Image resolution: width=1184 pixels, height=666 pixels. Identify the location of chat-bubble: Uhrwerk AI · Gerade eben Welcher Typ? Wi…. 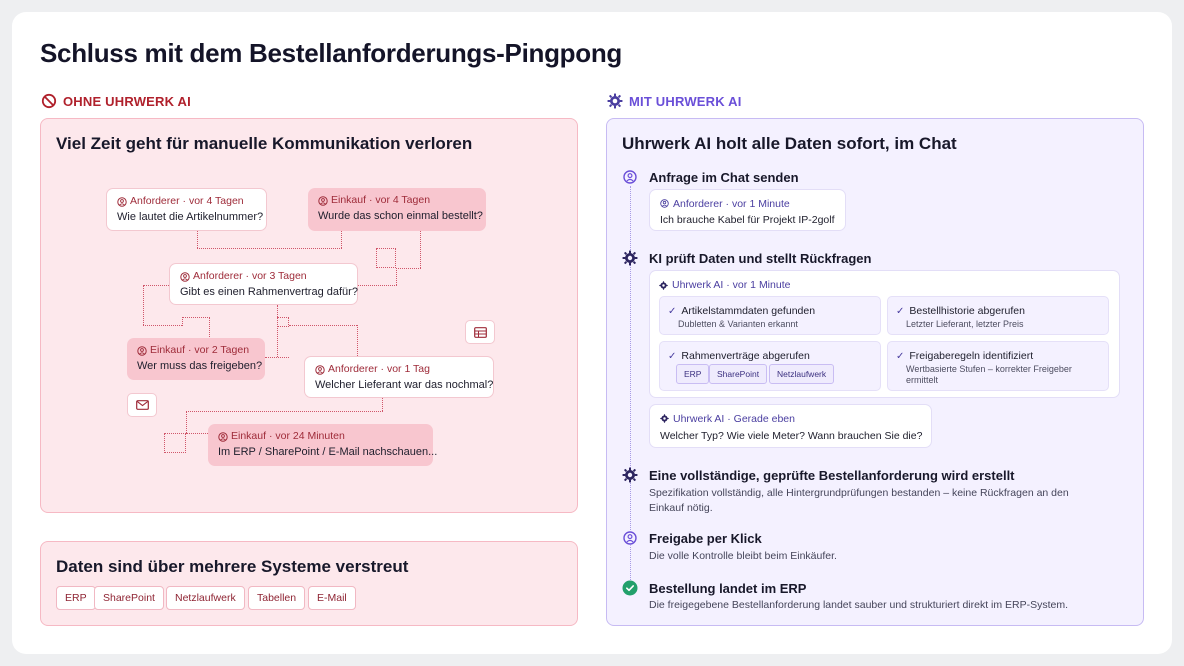
(790, 426).